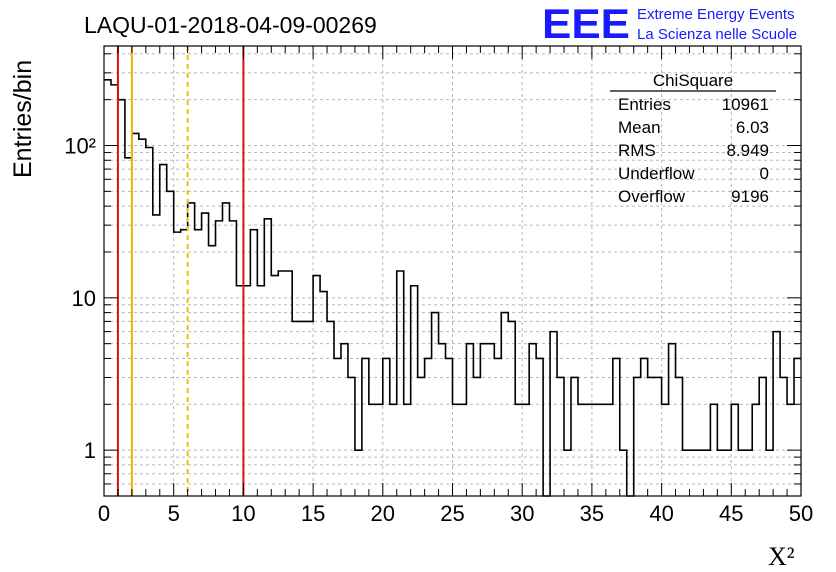  Describe the element at coordinates (84, 298) in the screenshot. I see `y-tick-label: 10` at that location.